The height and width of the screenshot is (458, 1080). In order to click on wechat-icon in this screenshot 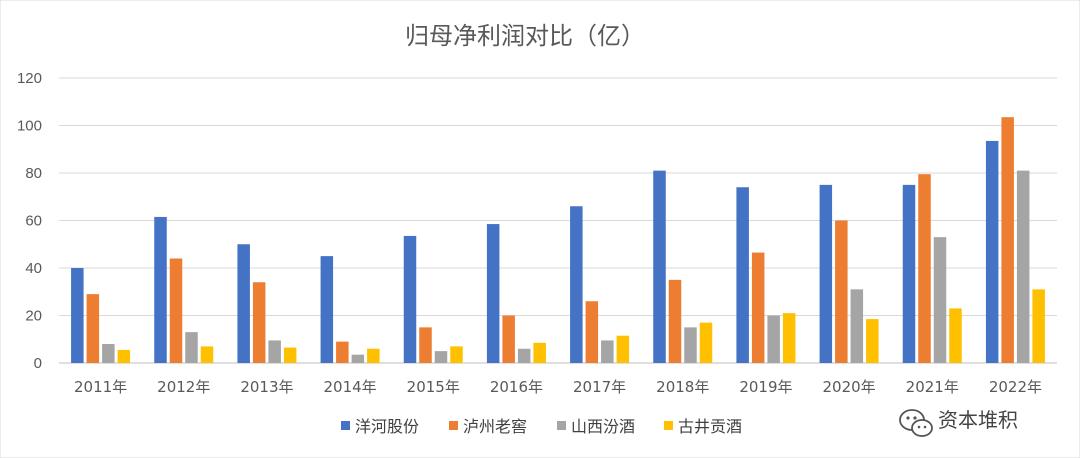, I will do `click(916, 423)`.